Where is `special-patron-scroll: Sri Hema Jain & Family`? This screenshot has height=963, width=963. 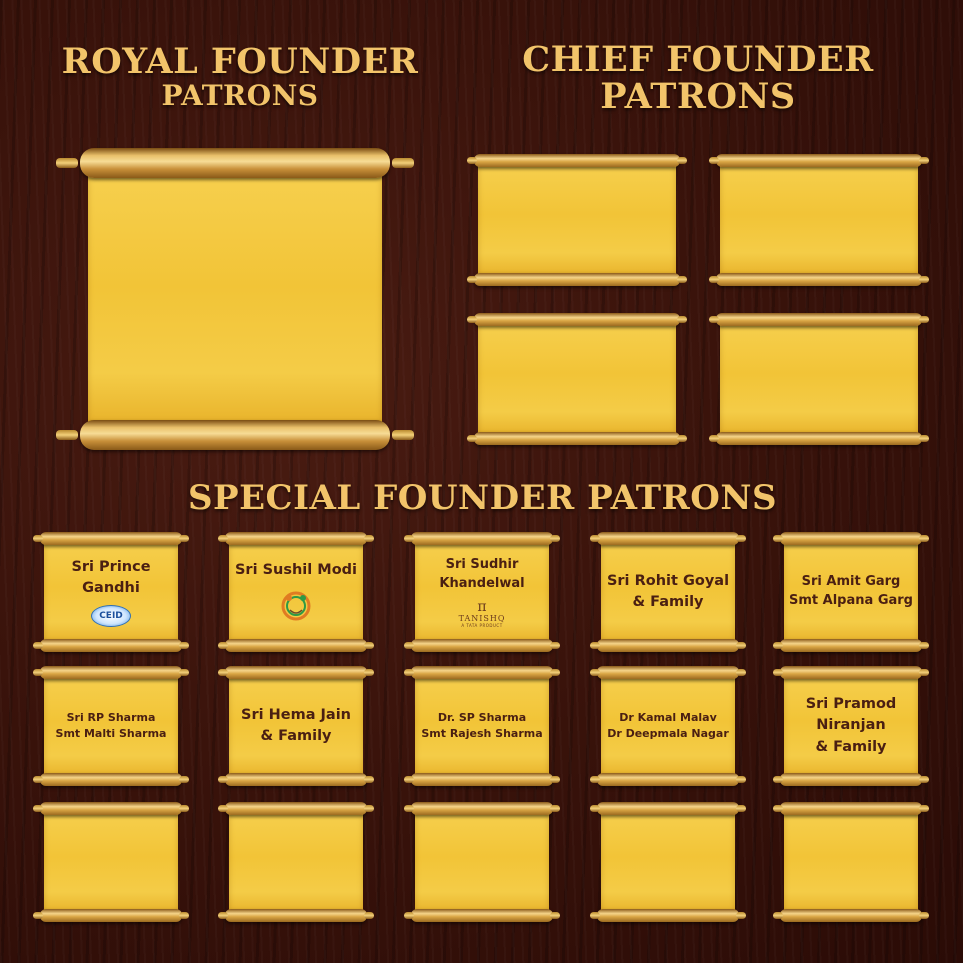 special-patron-scroll: Sri Hema Jain & Family is located at coordinates (296, 726).